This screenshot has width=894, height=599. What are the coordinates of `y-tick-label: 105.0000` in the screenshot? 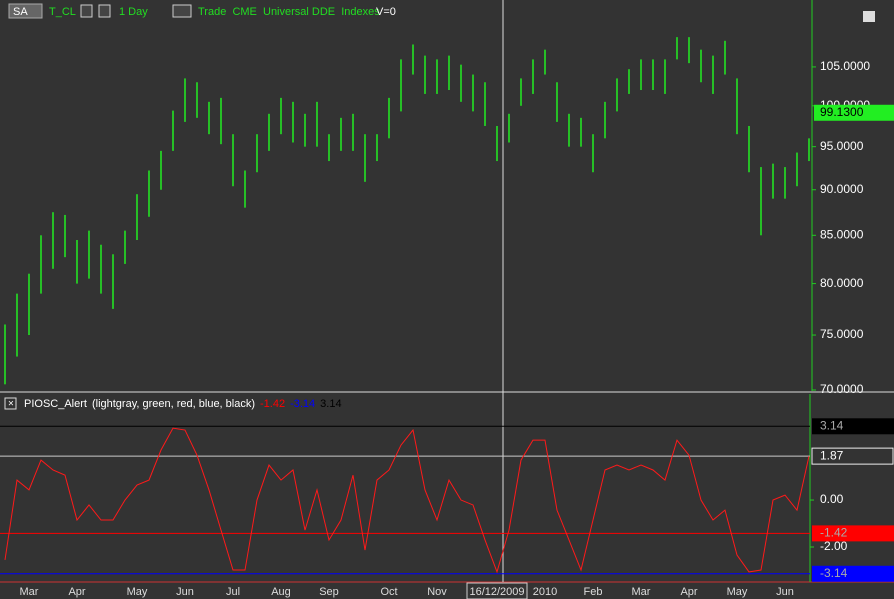 It's located at (845, 66).